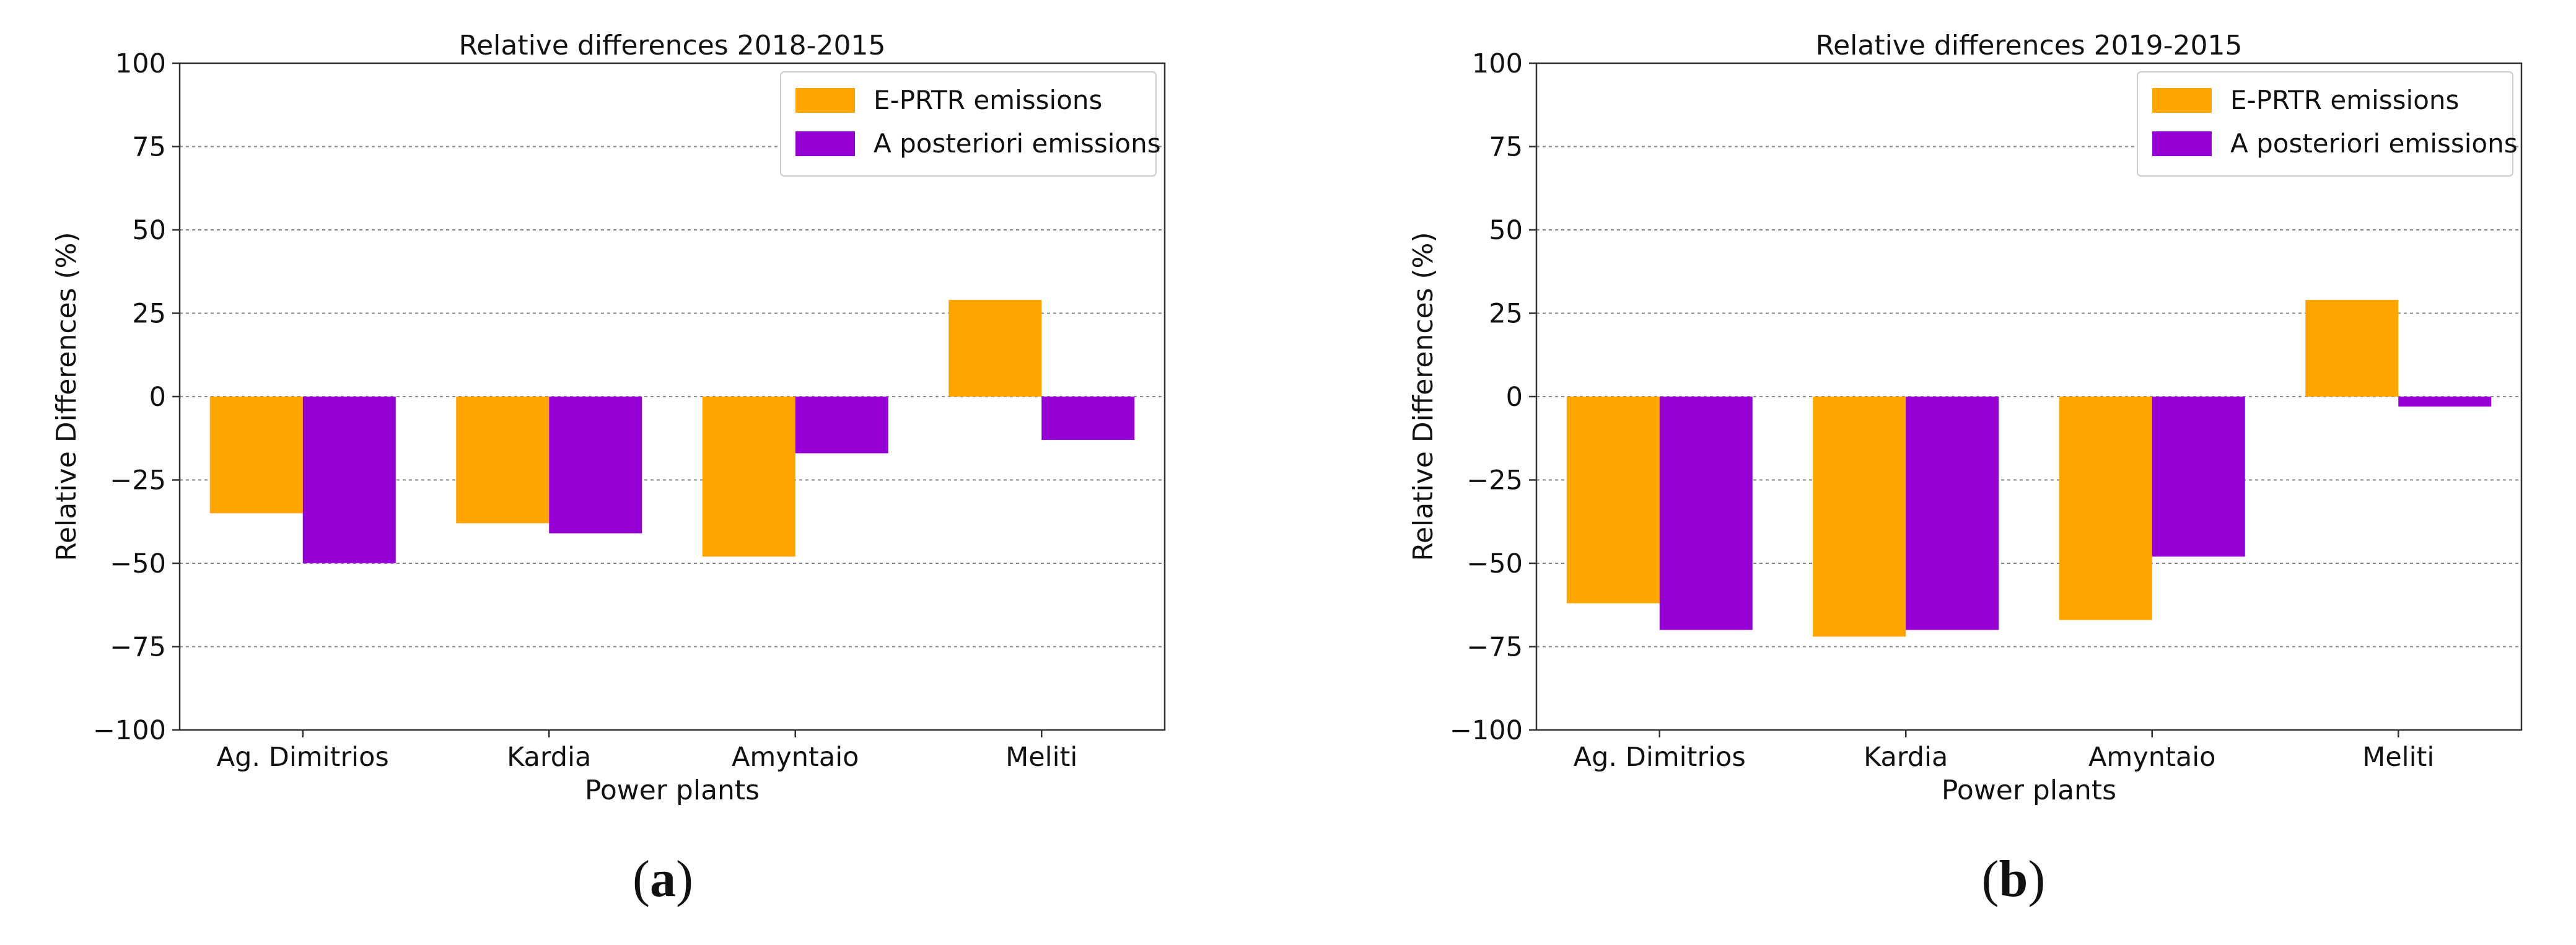  I want to click on panel-a-caption: (a), so click(663, 879).